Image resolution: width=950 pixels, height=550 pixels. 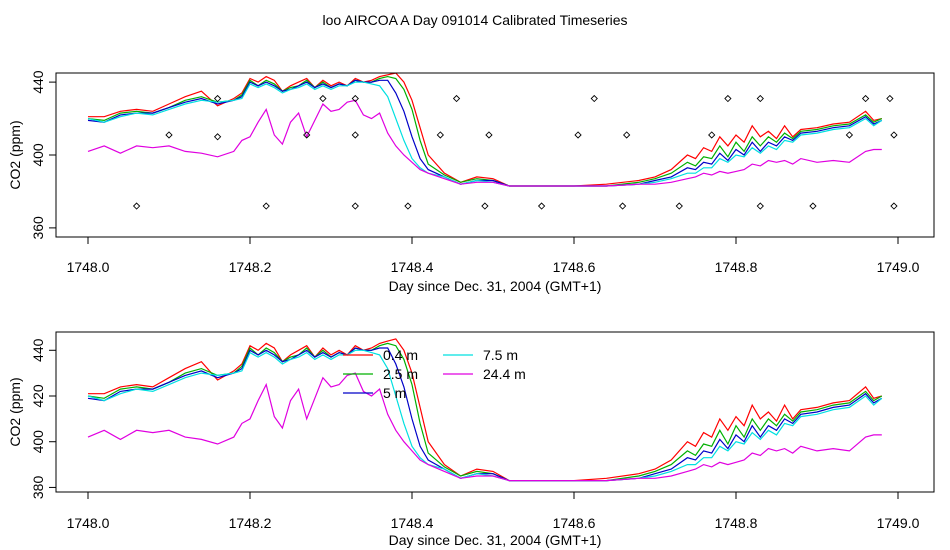 What do you see at coordinates (15, 411) in the screenshot?
I see `lower-y-axis-label: CO2 (ppm)` at bounding box center [15, 411].